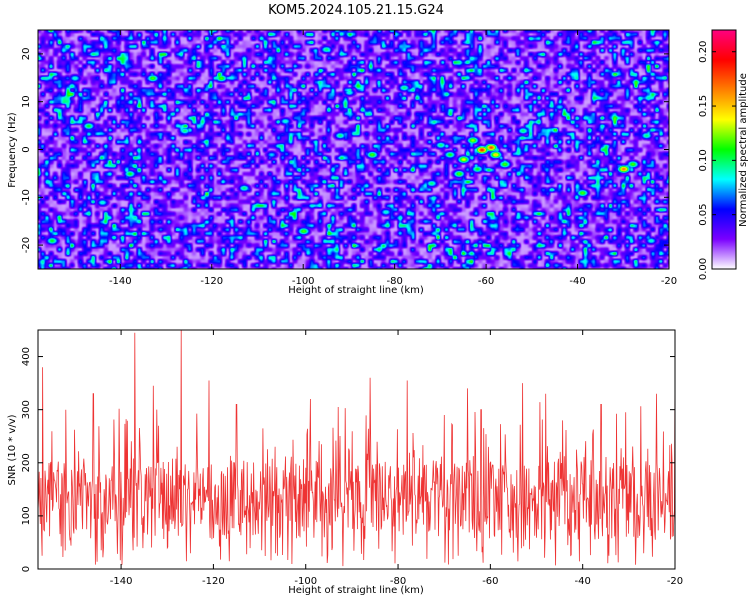 The image size is (750, 600). What do you see at coordinates (675, 581) in the screenshot?
I see `snr-x-tick-label: -20` at bounding box center [675, 581].